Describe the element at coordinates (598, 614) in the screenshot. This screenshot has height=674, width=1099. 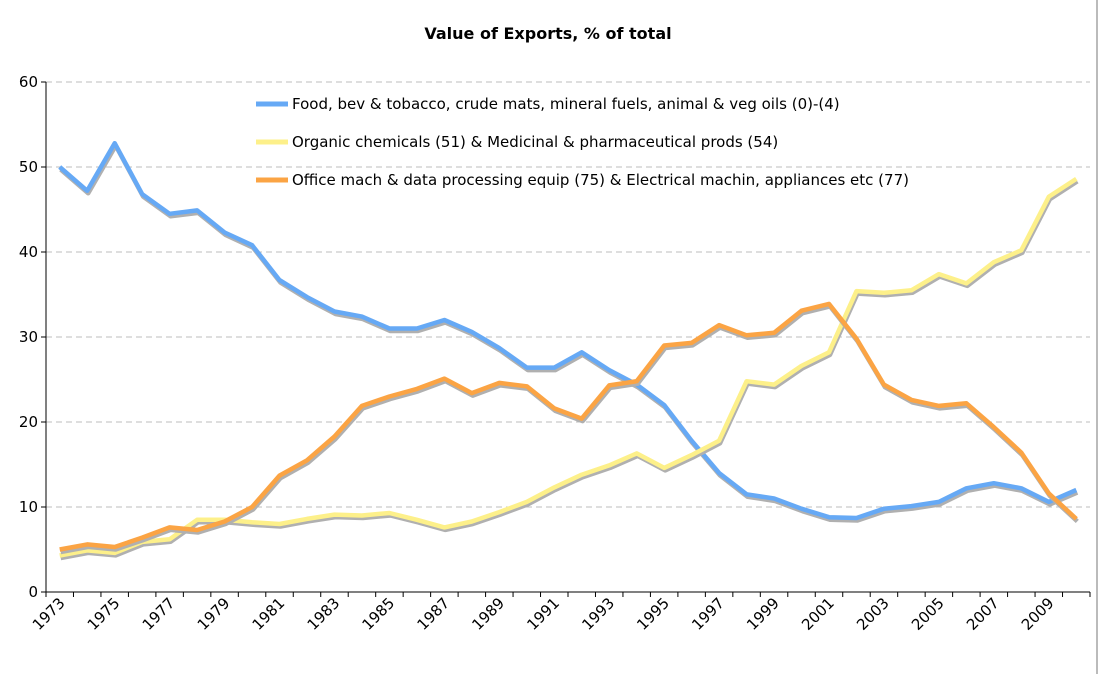
I see `x-tick-label: 1993` at that location.